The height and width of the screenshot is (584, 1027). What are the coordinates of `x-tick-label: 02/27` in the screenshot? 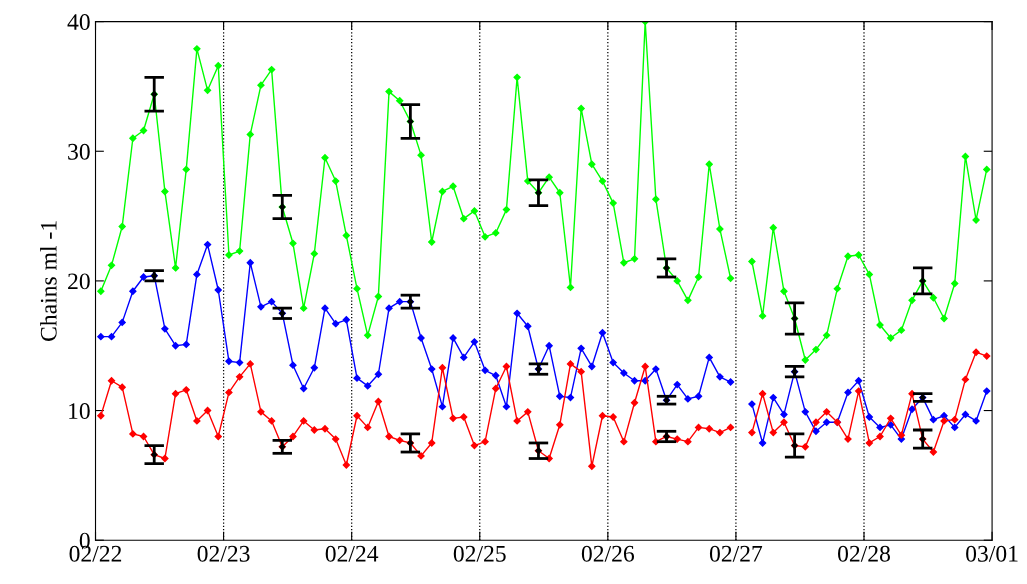 It's located at (736, 553).